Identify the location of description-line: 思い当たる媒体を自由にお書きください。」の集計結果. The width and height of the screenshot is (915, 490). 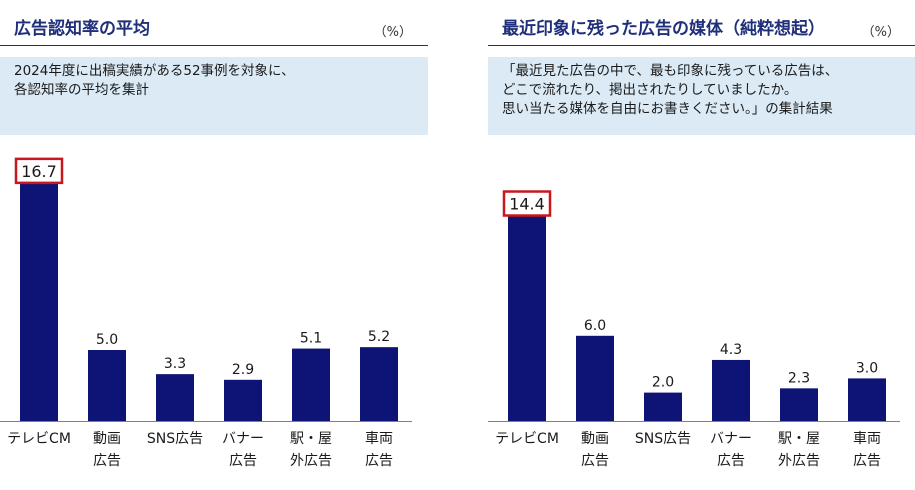
(667, 109).